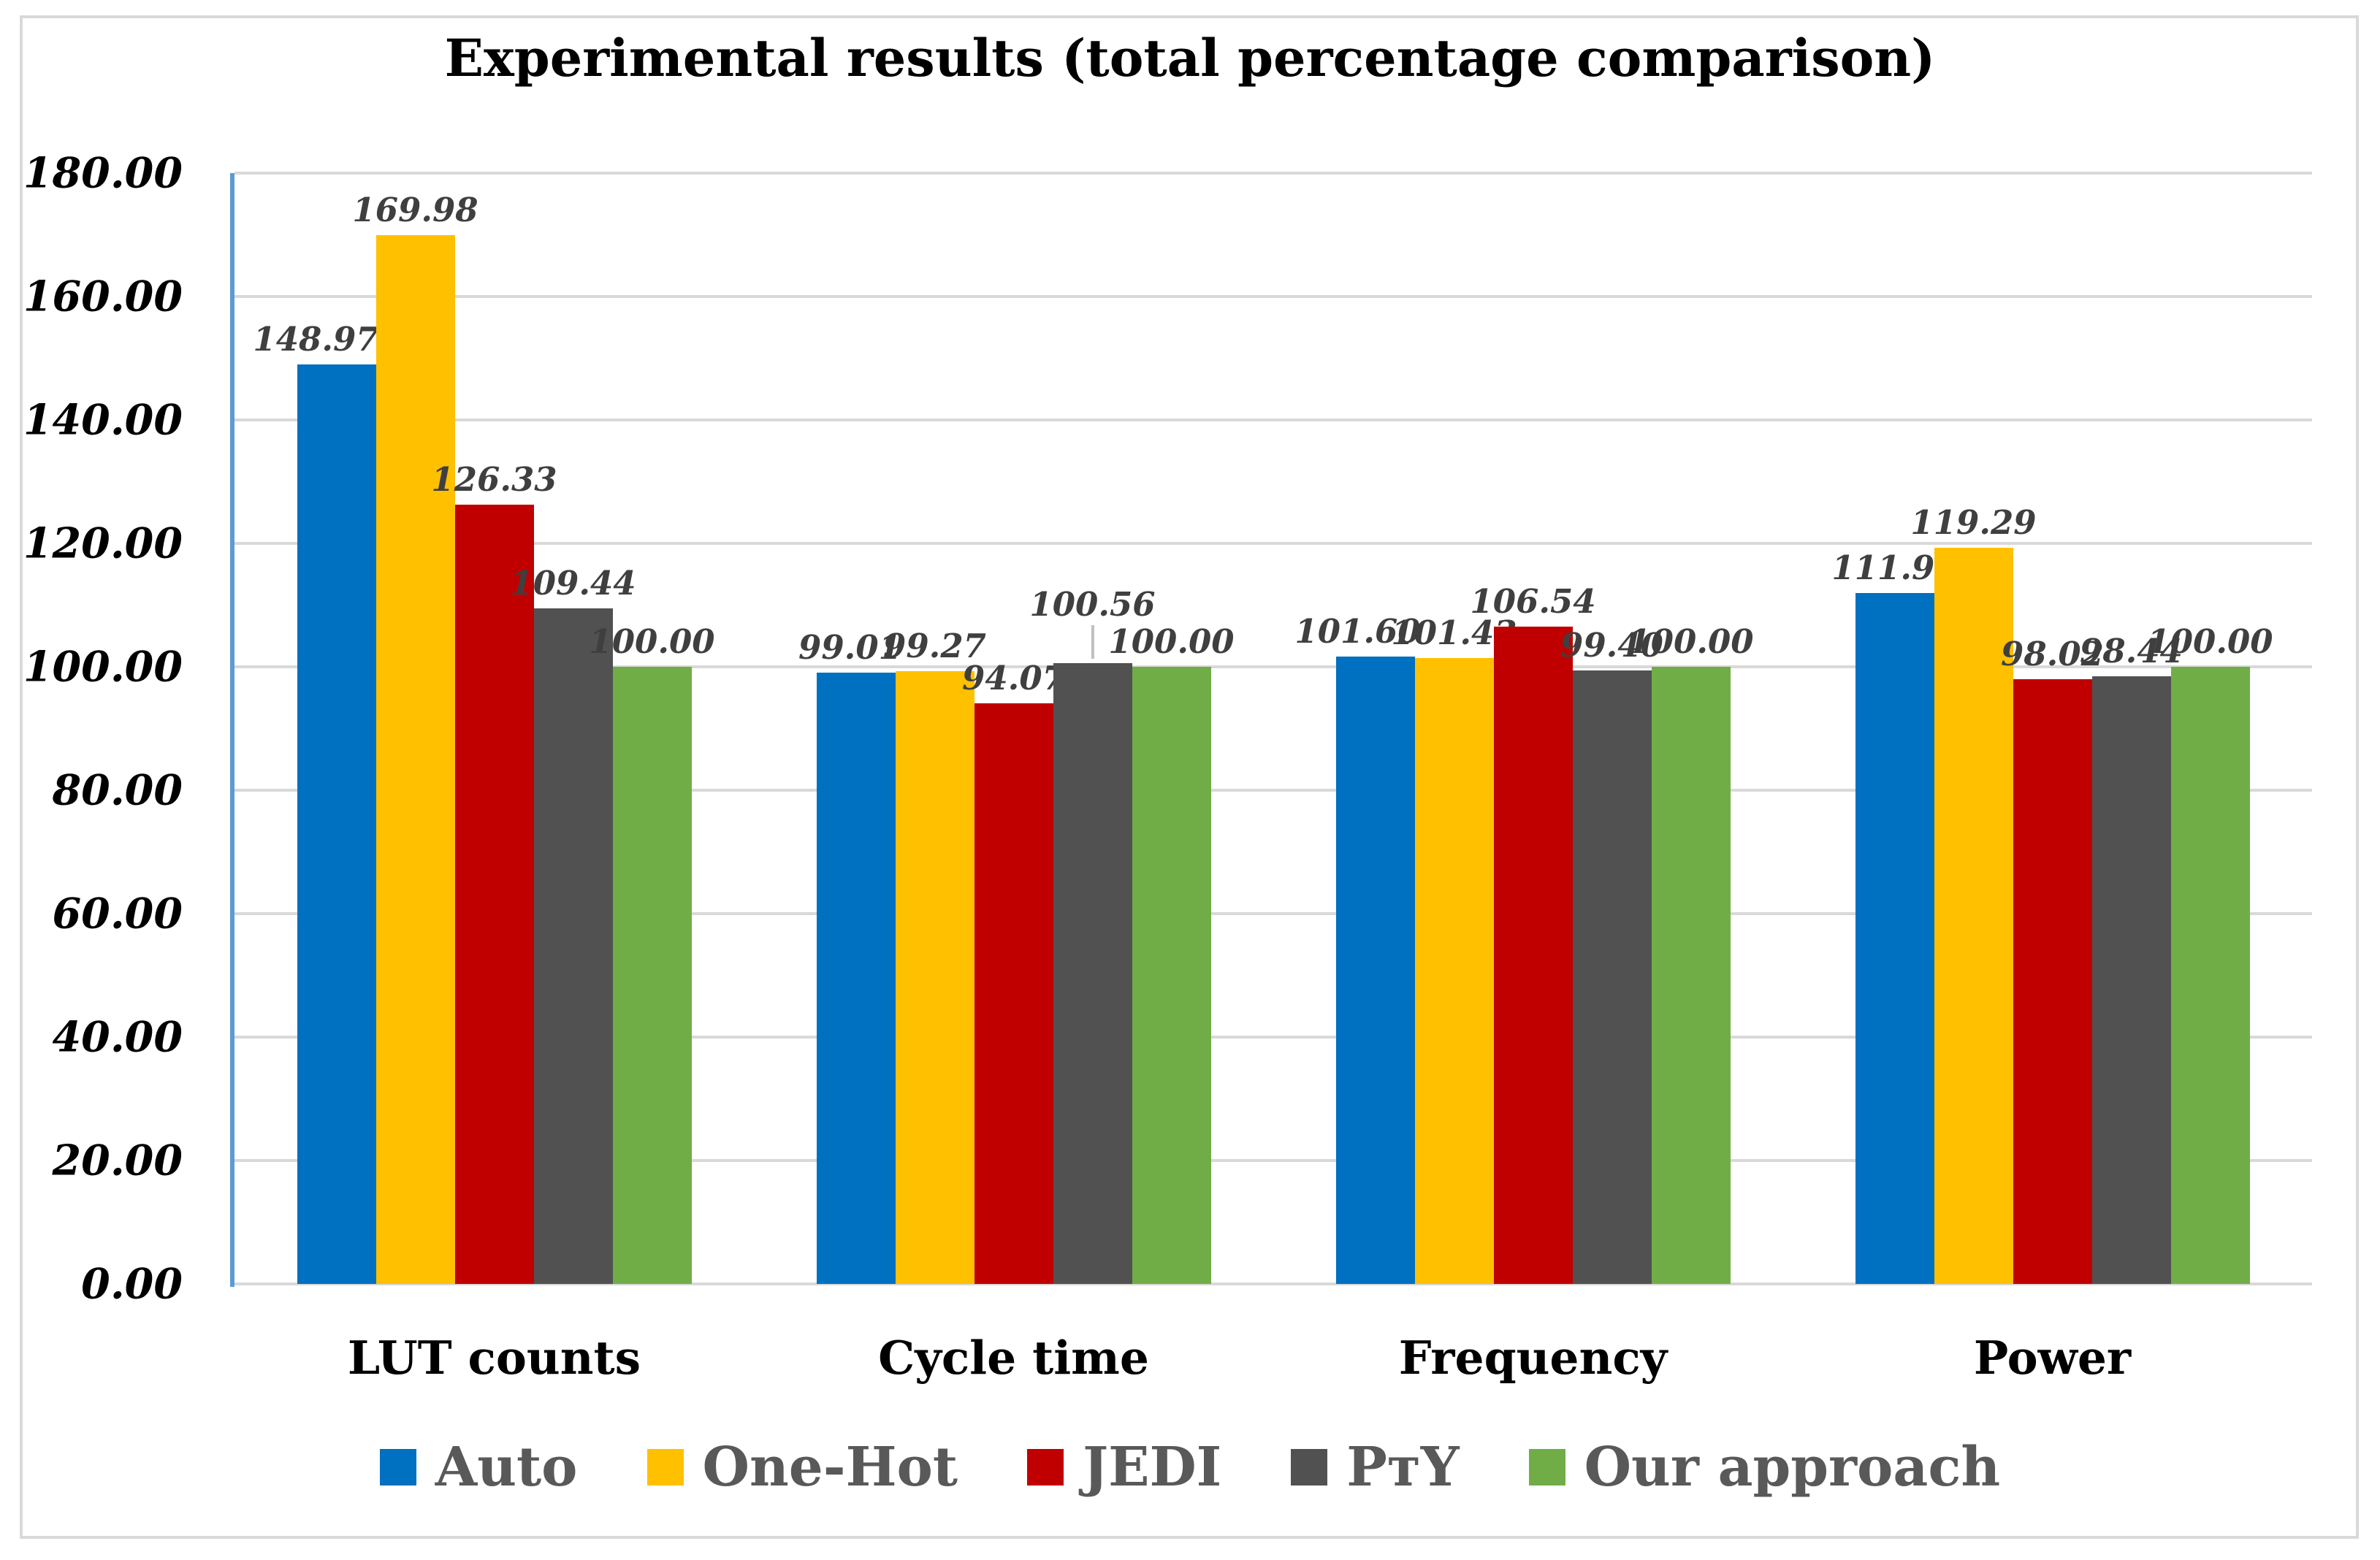 This screenshot has height=1560, width=2380. What do you see at coordinates (232, 730) in the screenshot?
I see `y-axis-line` at bounding box center [232, 730].